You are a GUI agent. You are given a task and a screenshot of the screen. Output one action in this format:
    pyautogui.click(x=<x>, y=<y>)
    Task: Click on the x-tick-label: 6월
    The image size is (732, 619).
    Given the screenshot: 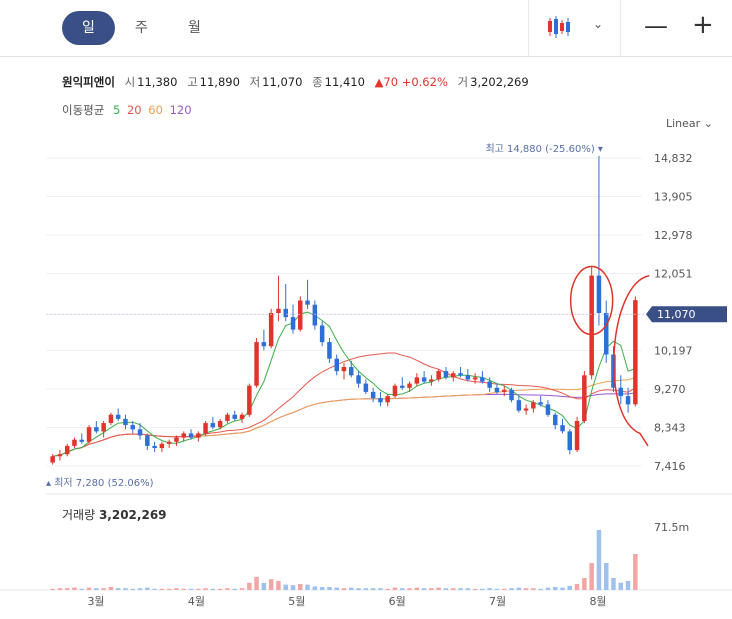 What is the action you would take?
    pyautogui.click(x=397, y=601)
    